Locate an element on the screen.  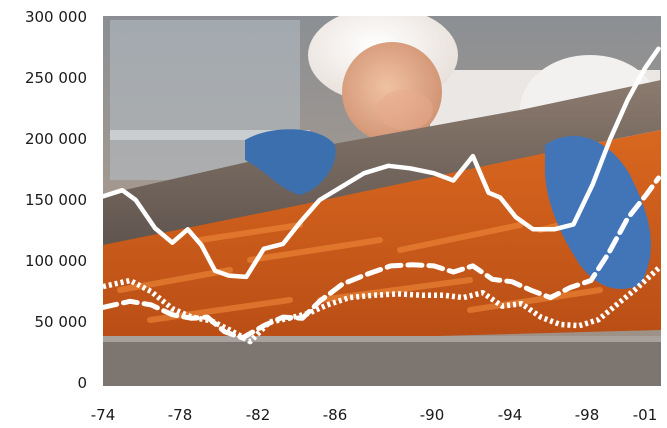
photo-right-glove is located at coordinates (598, 212).